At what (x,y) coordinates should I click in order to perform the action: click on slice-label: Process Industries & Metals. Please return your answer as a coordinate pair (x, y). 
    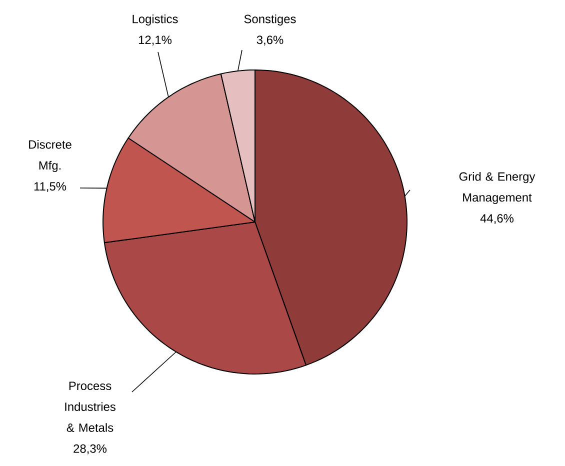
    Looking at the image, I should click on (90, 407).